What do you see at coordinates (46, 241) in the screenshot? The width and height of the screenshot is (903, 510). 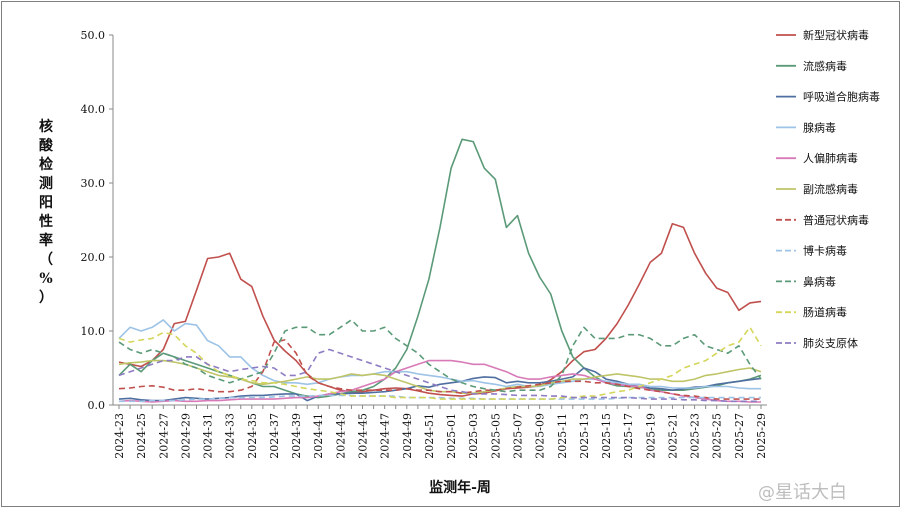 I see `y-axis-label-char: 率` at bounding box center [46, 241].